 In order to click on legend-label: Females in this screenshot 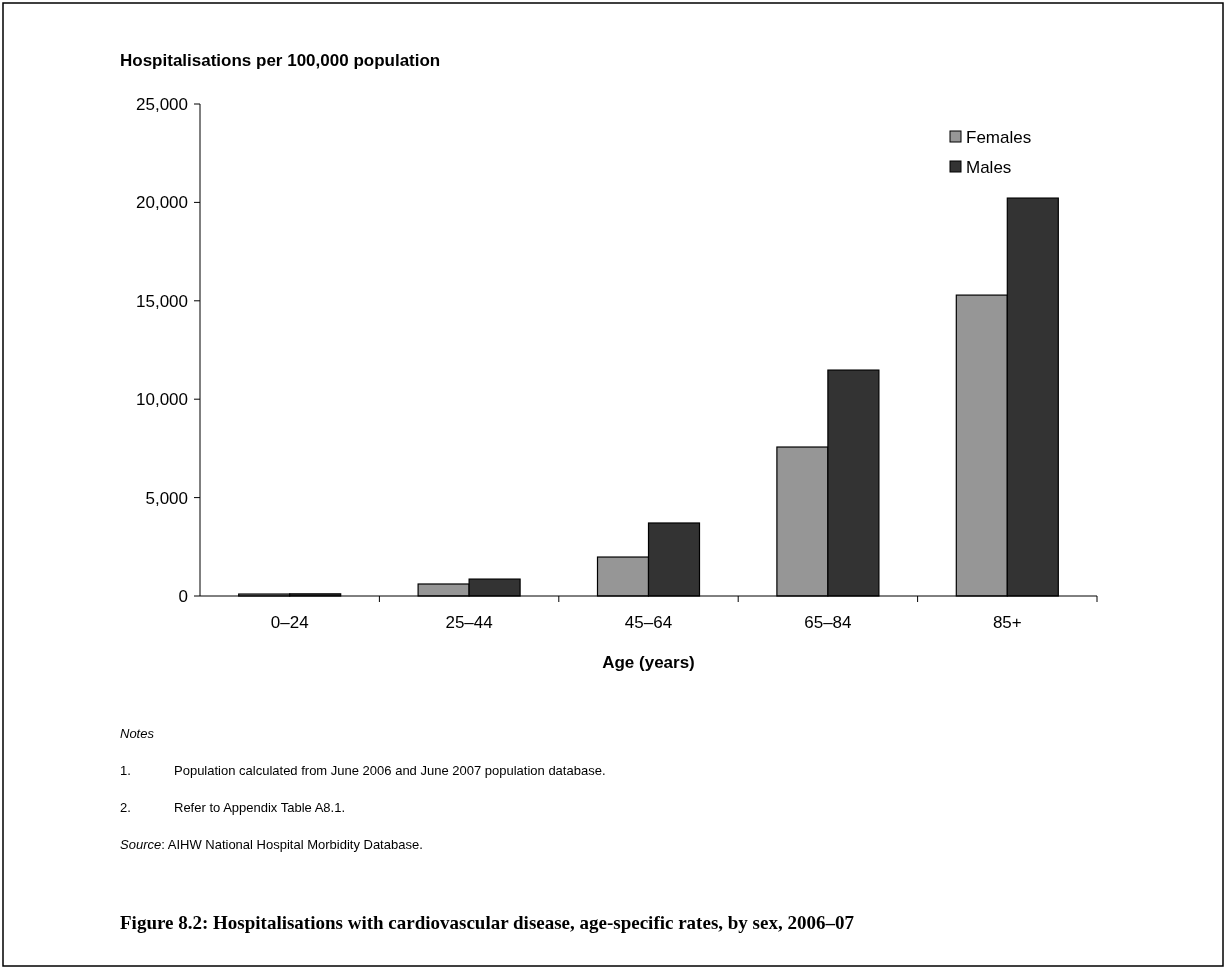, I will do `click(999, 137)`.